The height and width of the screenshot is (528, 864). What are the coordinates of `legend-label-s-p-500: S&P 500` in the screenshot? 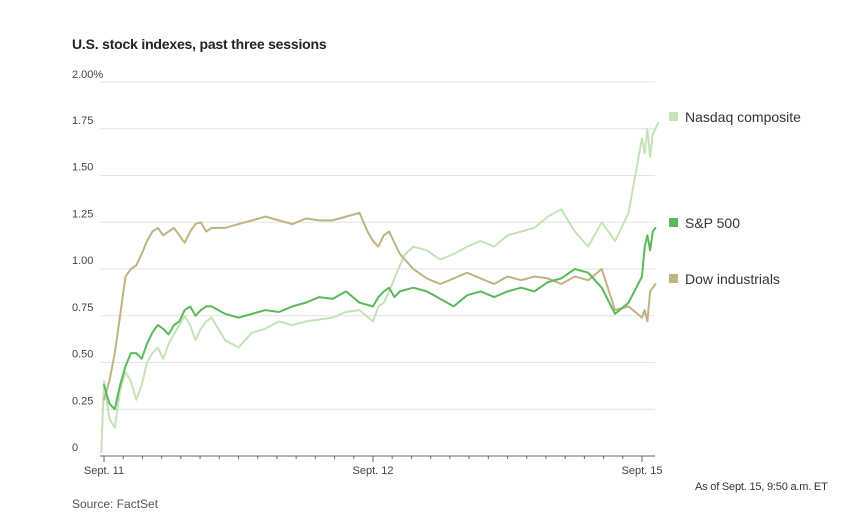 It's located at (712, 223).